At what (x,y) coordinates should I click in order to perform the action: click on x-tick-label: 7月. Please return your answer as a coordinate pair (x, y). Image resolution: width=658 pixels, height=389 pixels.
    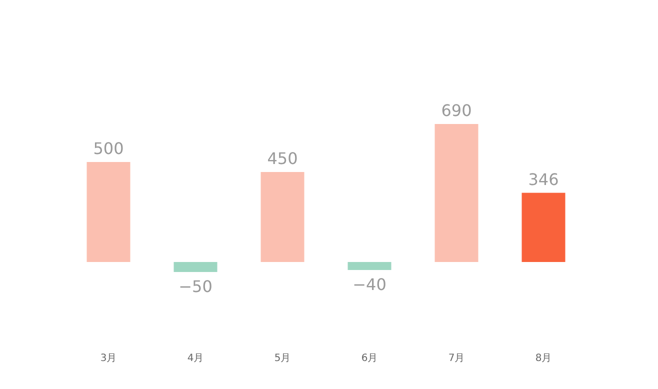
    Looking at the image, I should click on (456, 358).